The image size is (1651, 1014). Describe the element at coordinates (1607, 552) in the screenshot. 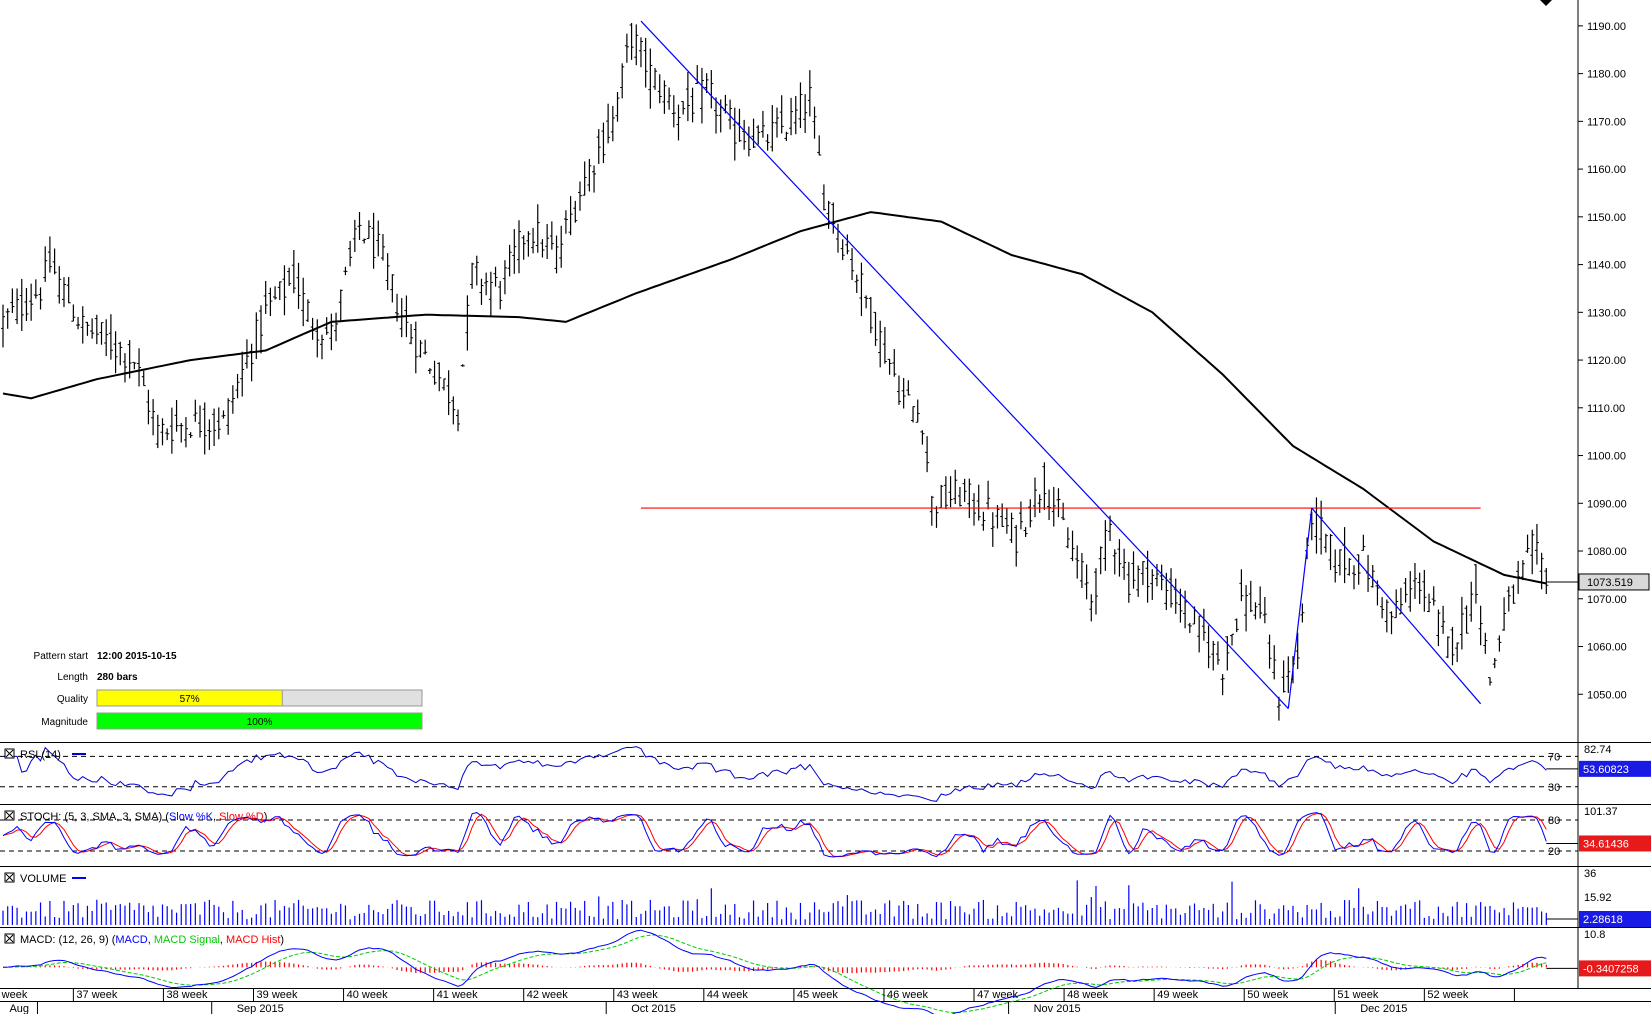

I see `price-tick-label: 1080.00` at that location.